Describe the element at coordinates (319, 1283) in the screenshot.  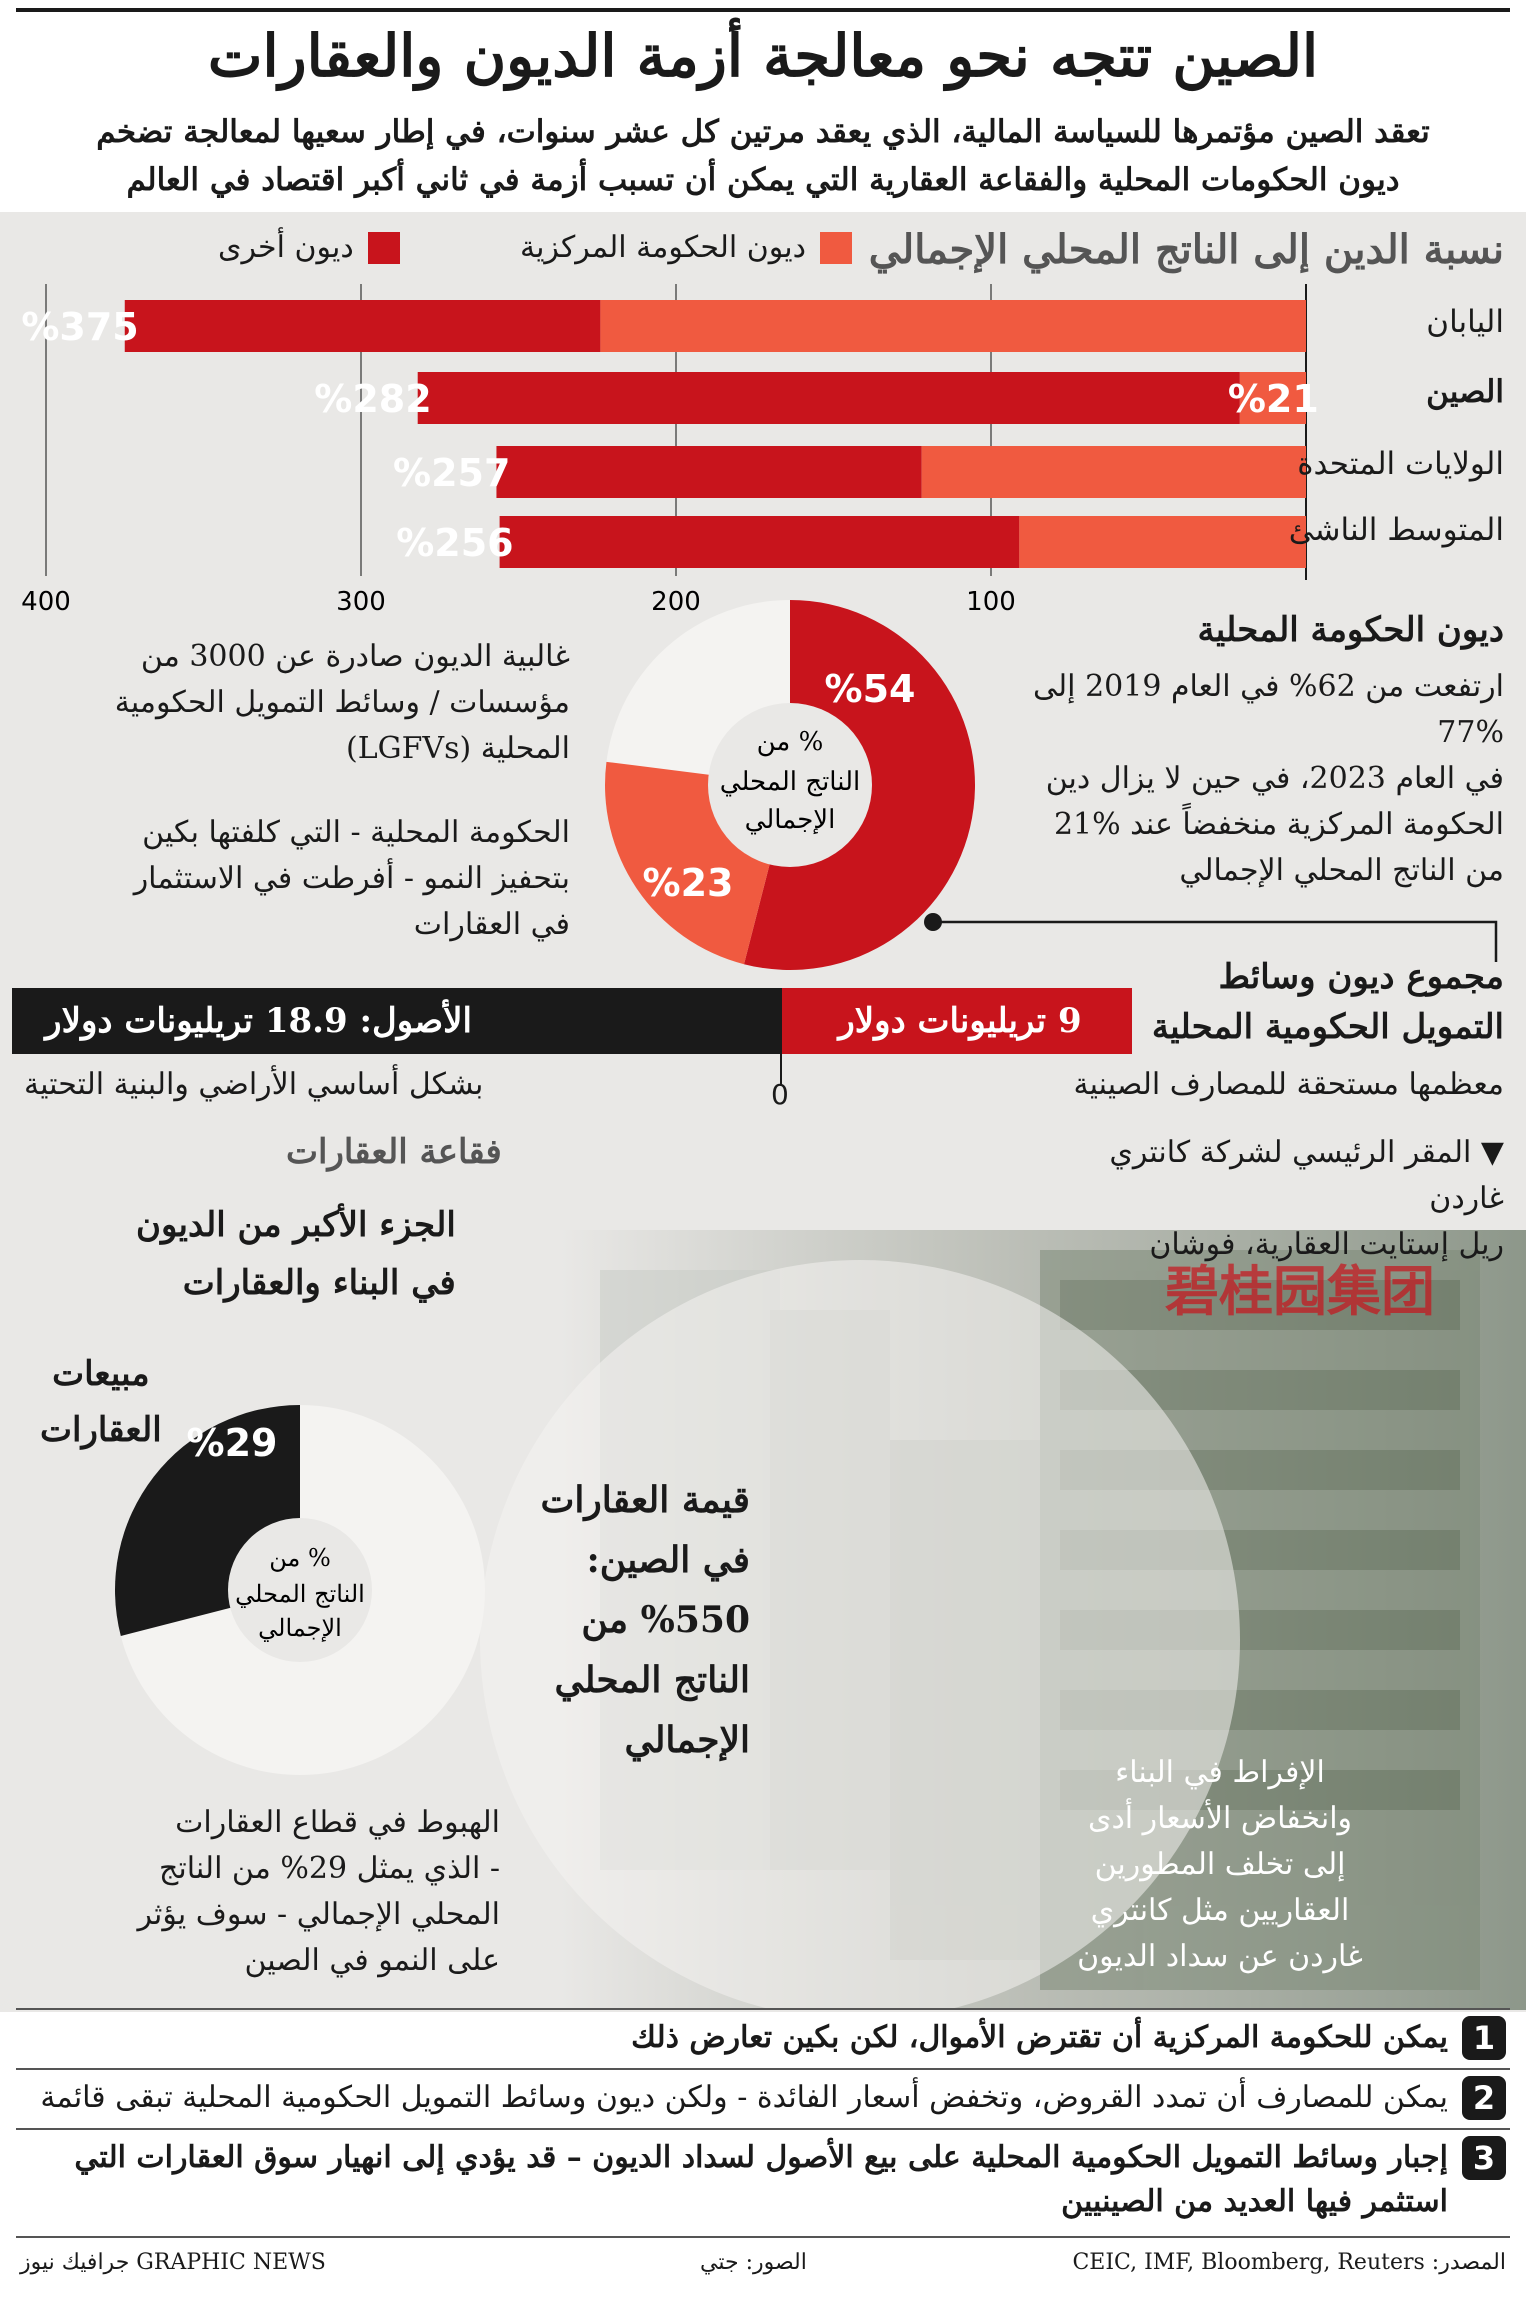
I see `property-subheading-line: في البناء والعقارات` at that location.